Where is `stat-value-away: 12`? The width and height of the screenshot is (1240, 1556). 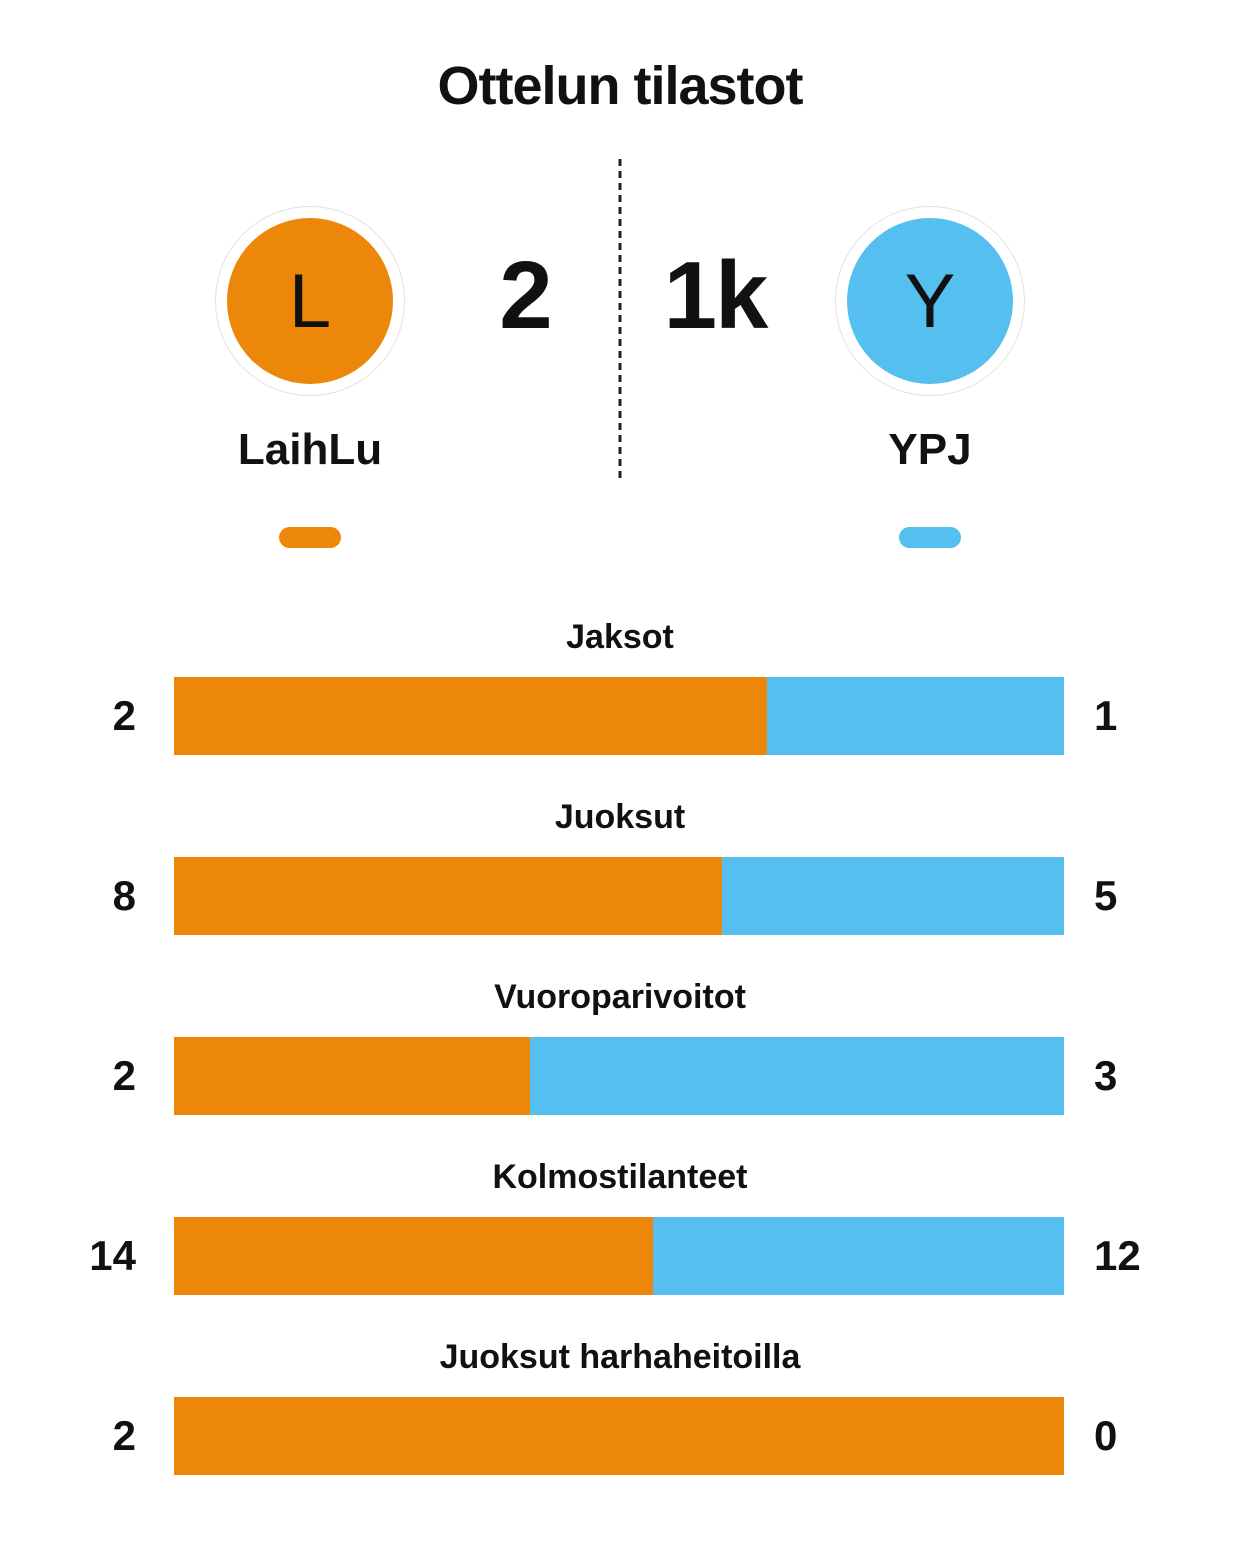 stat-value-away: 12 is located at coordinates (1117, 1255).